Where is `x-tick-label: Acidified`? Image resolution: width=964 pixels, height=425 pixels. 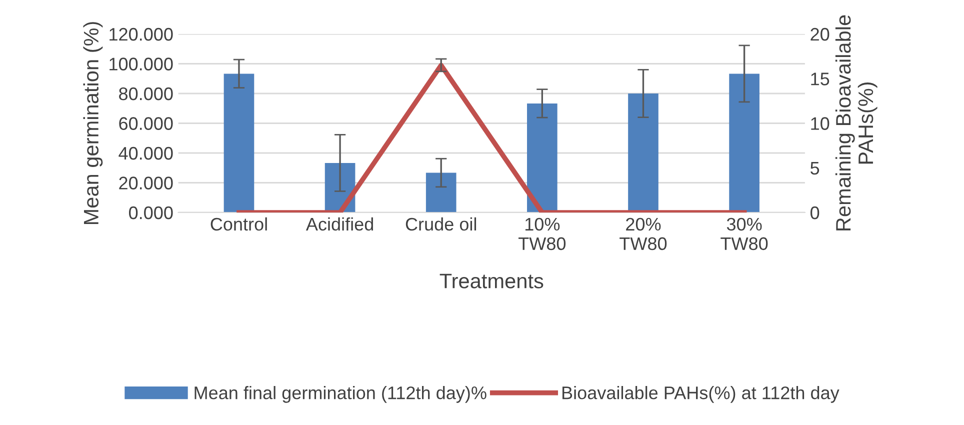
x-tick-label: Acidified is located at coordinates (340, 224).